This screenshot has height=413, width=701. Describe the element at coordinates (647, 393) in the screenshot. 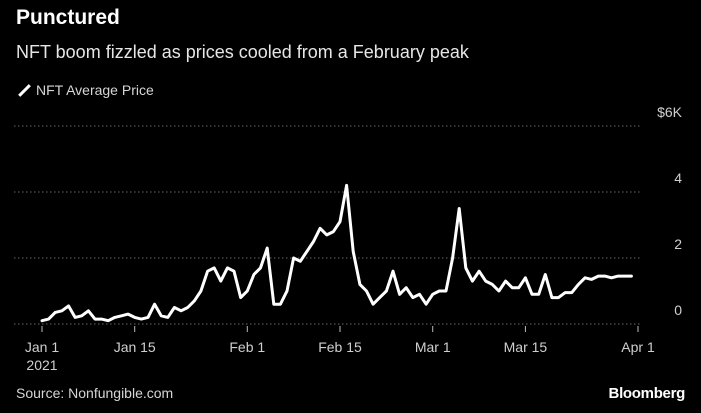

I see `bloomberg-logo: Bloomberg` at that location.